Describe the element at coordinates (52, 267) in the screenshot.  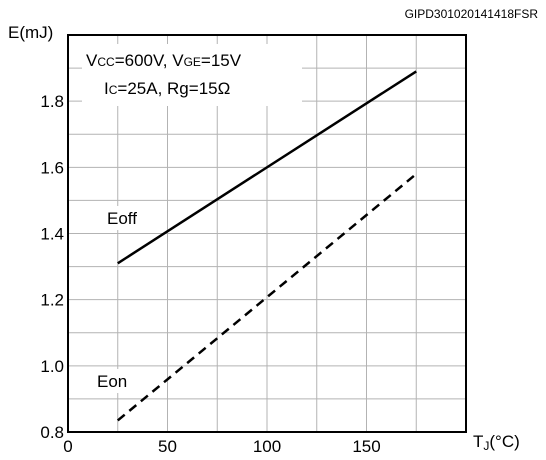
I see `y-tick-labels: 0.8 1.0 1.2 1.4 1.6 1.8` at that location.